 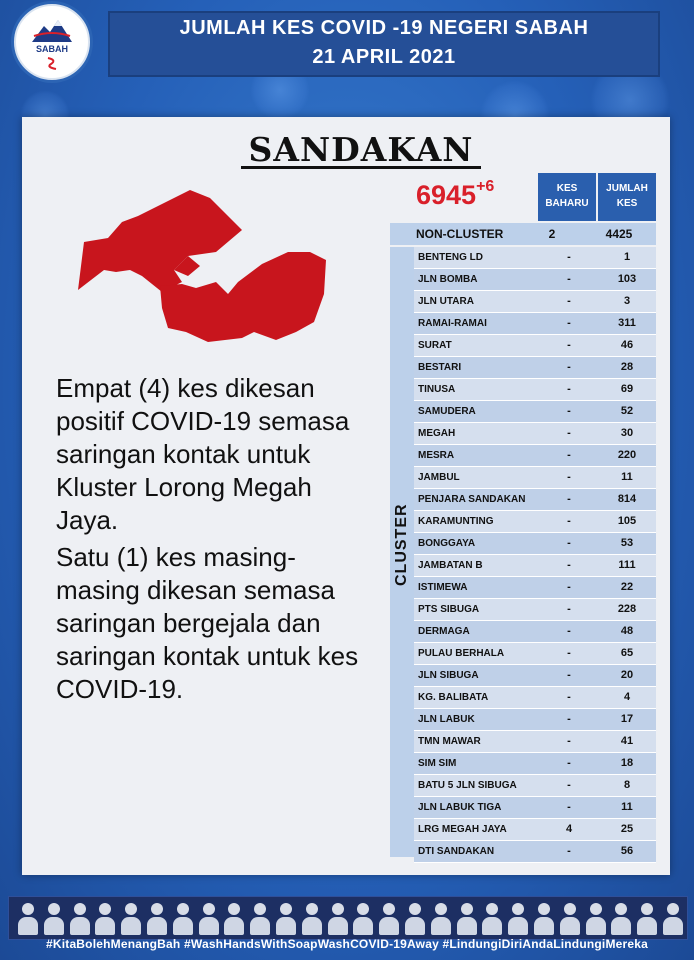 What do you see at coordinates (535, 368) in the screenshot?
I see `table-row: BESTARI - 28` at bounding box center [535, 368].